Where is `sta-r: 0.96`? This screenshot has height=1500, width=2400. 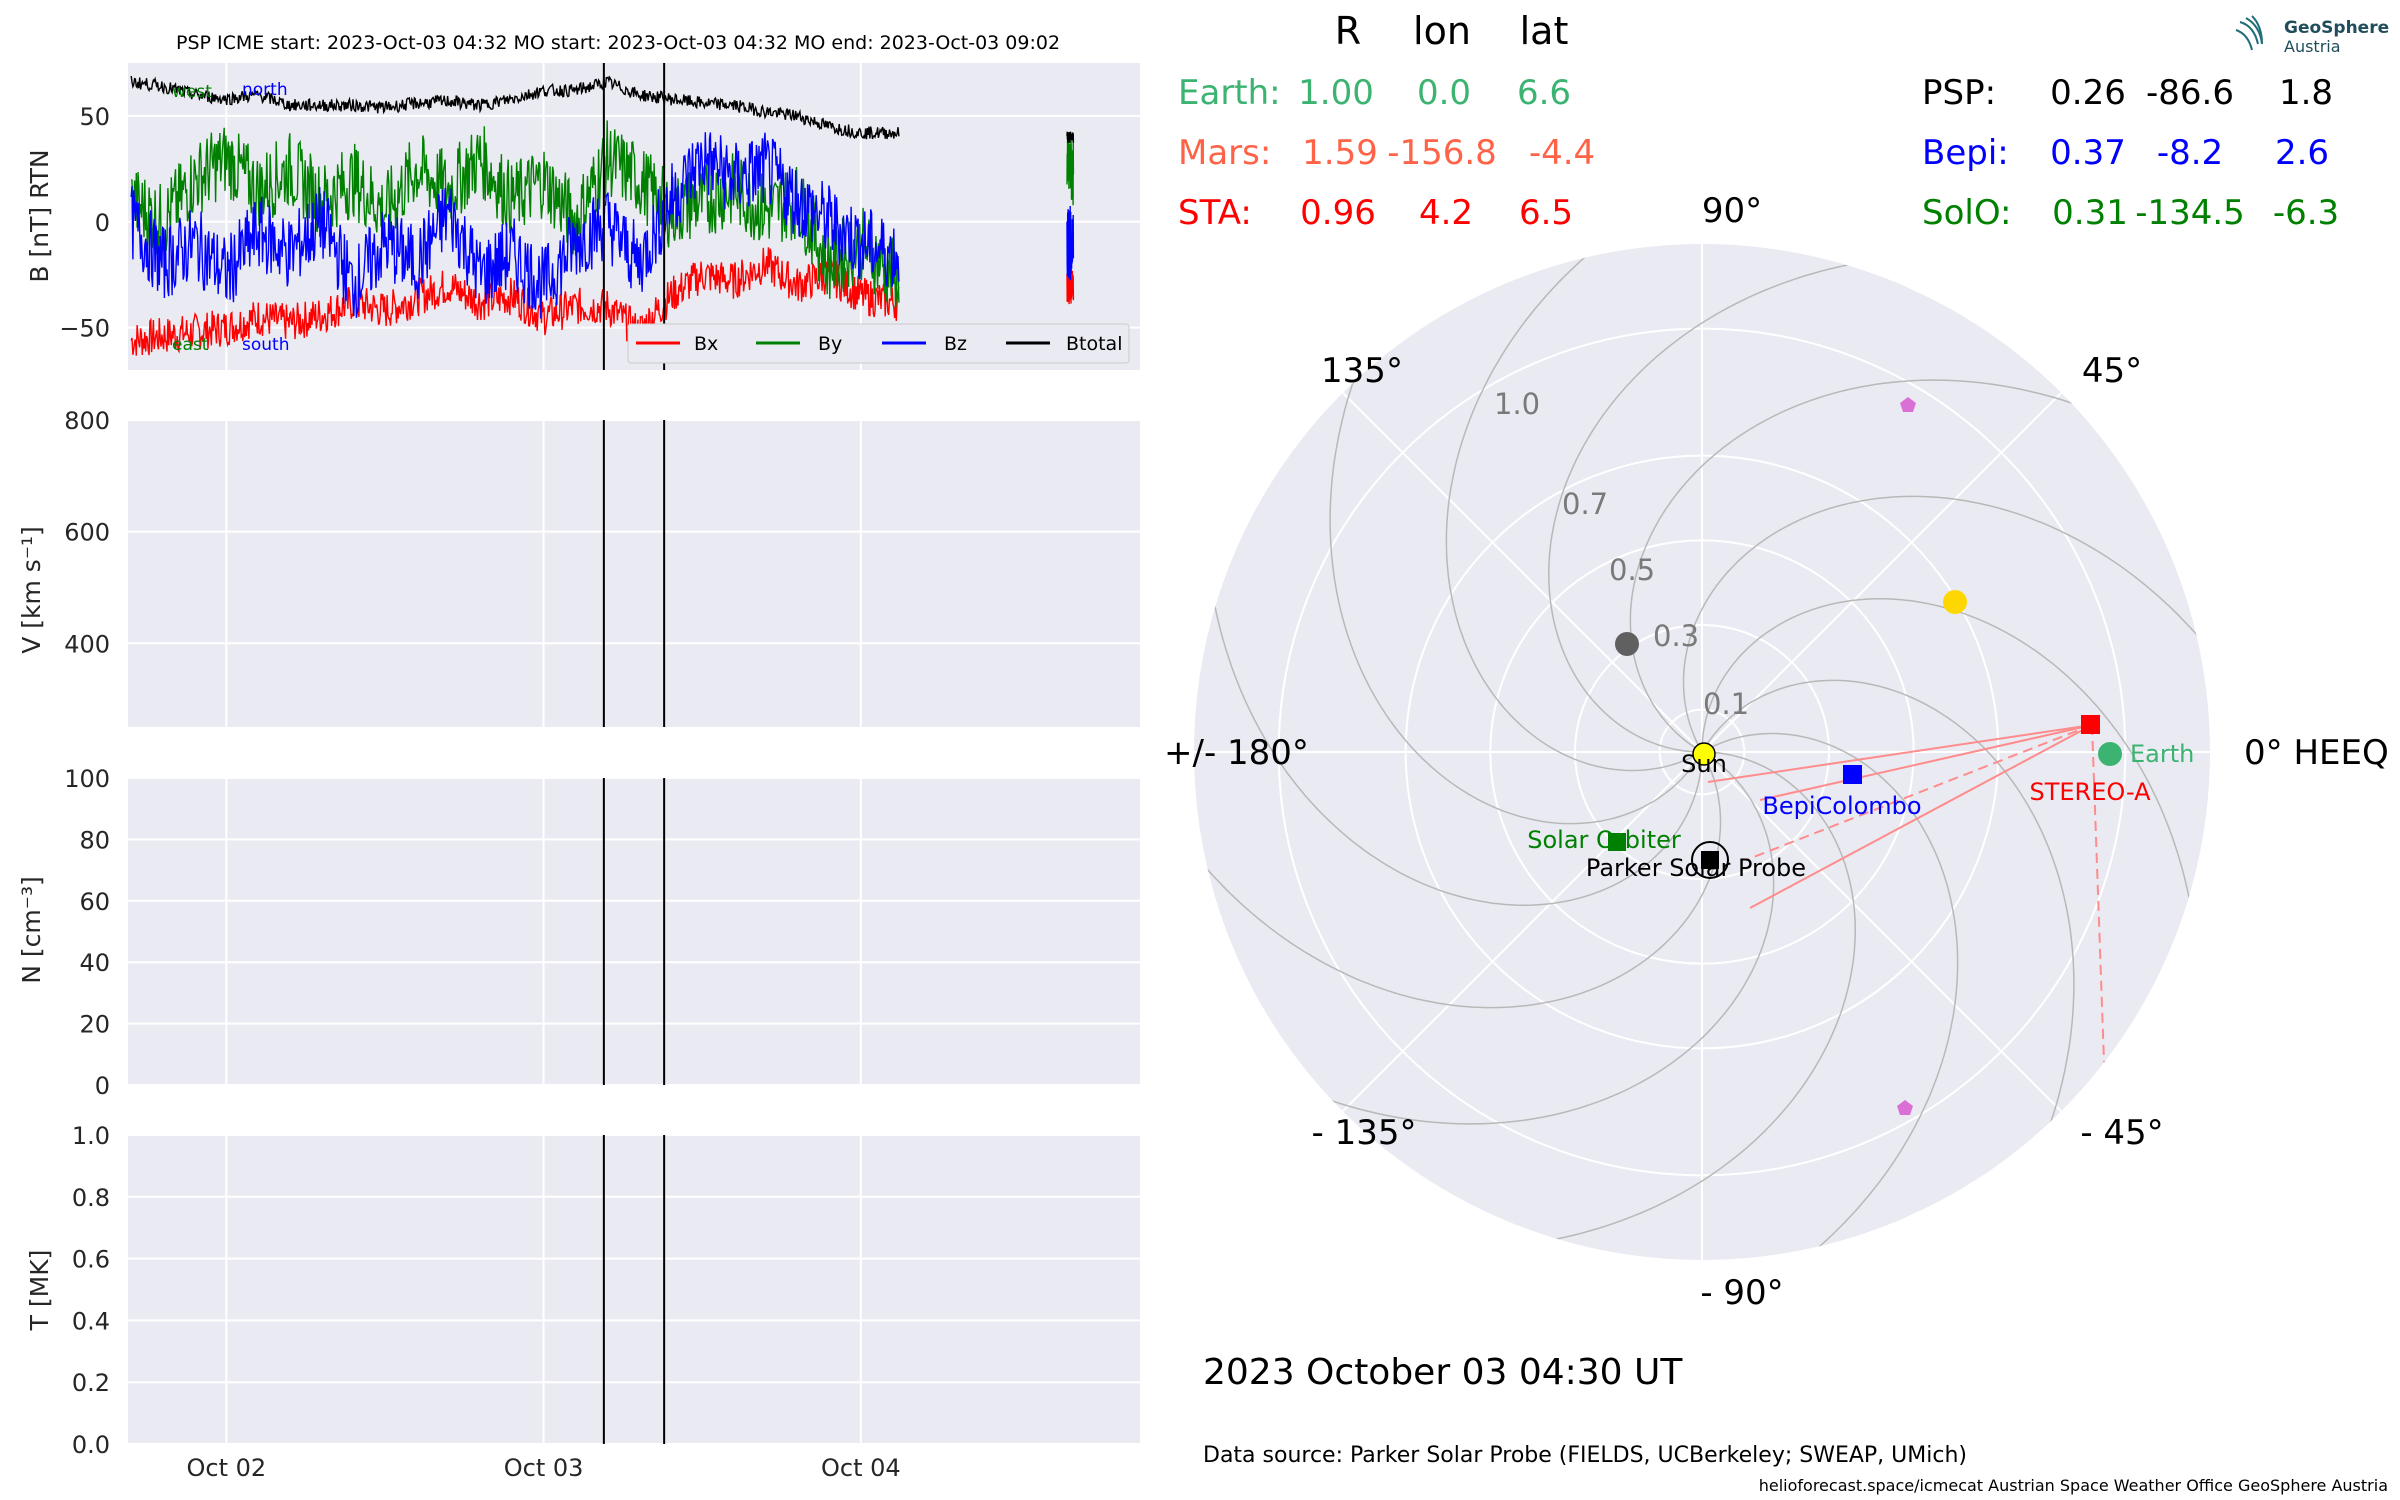 sta-r: 0.96 is located at coordinates (1338, 213).